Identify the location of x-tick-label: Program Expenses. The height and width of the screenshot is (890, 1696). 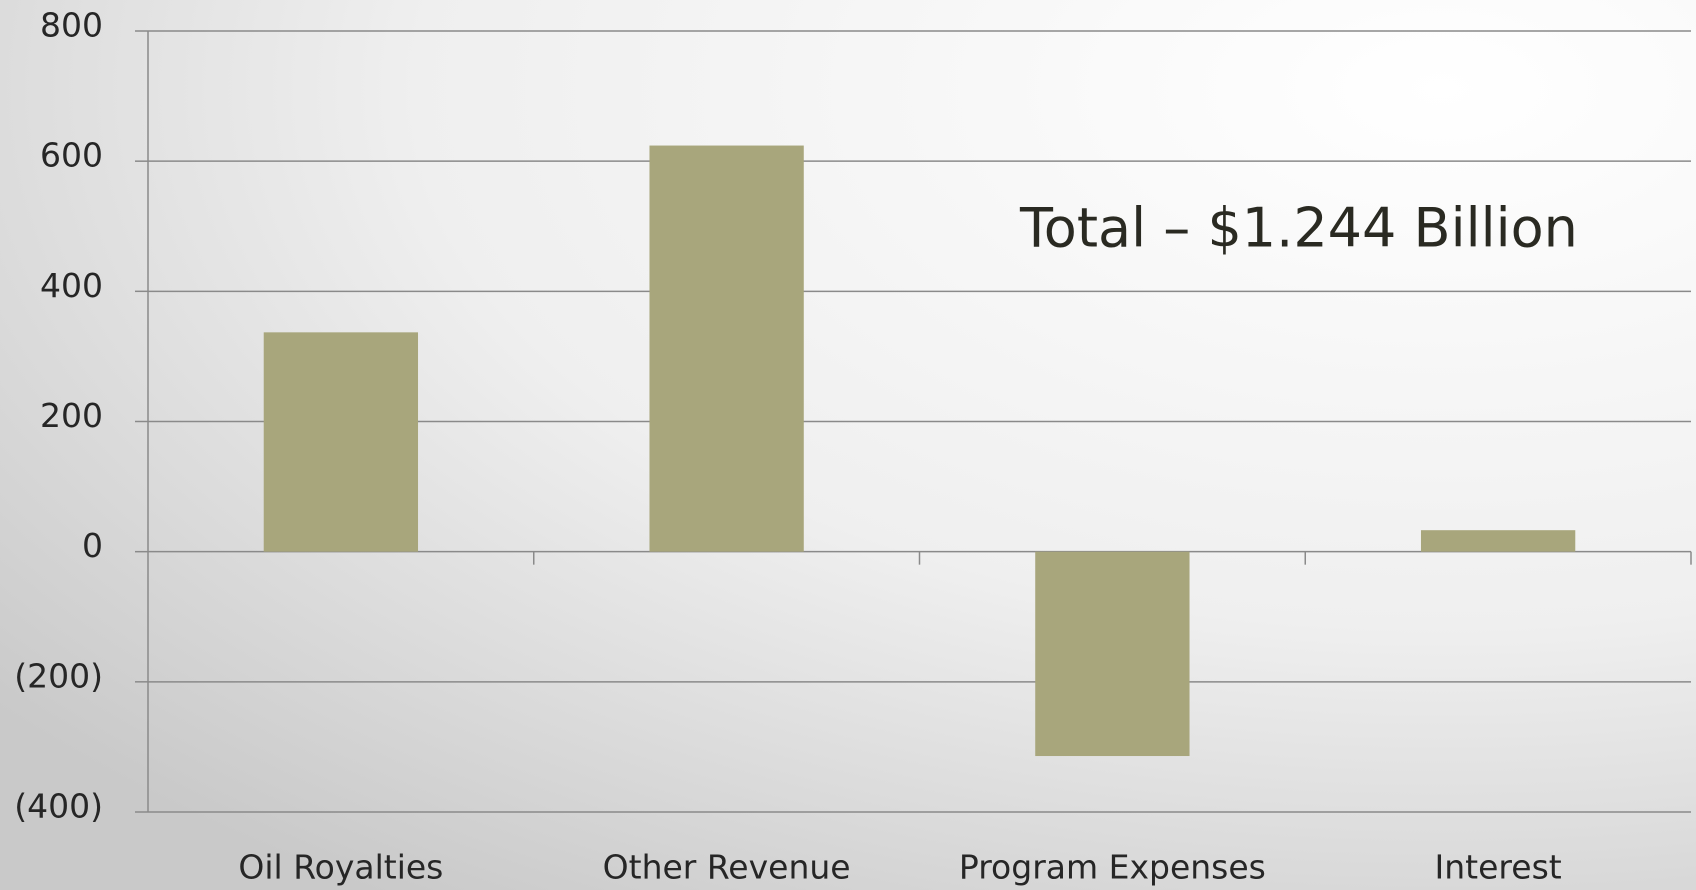
(1112, 867).